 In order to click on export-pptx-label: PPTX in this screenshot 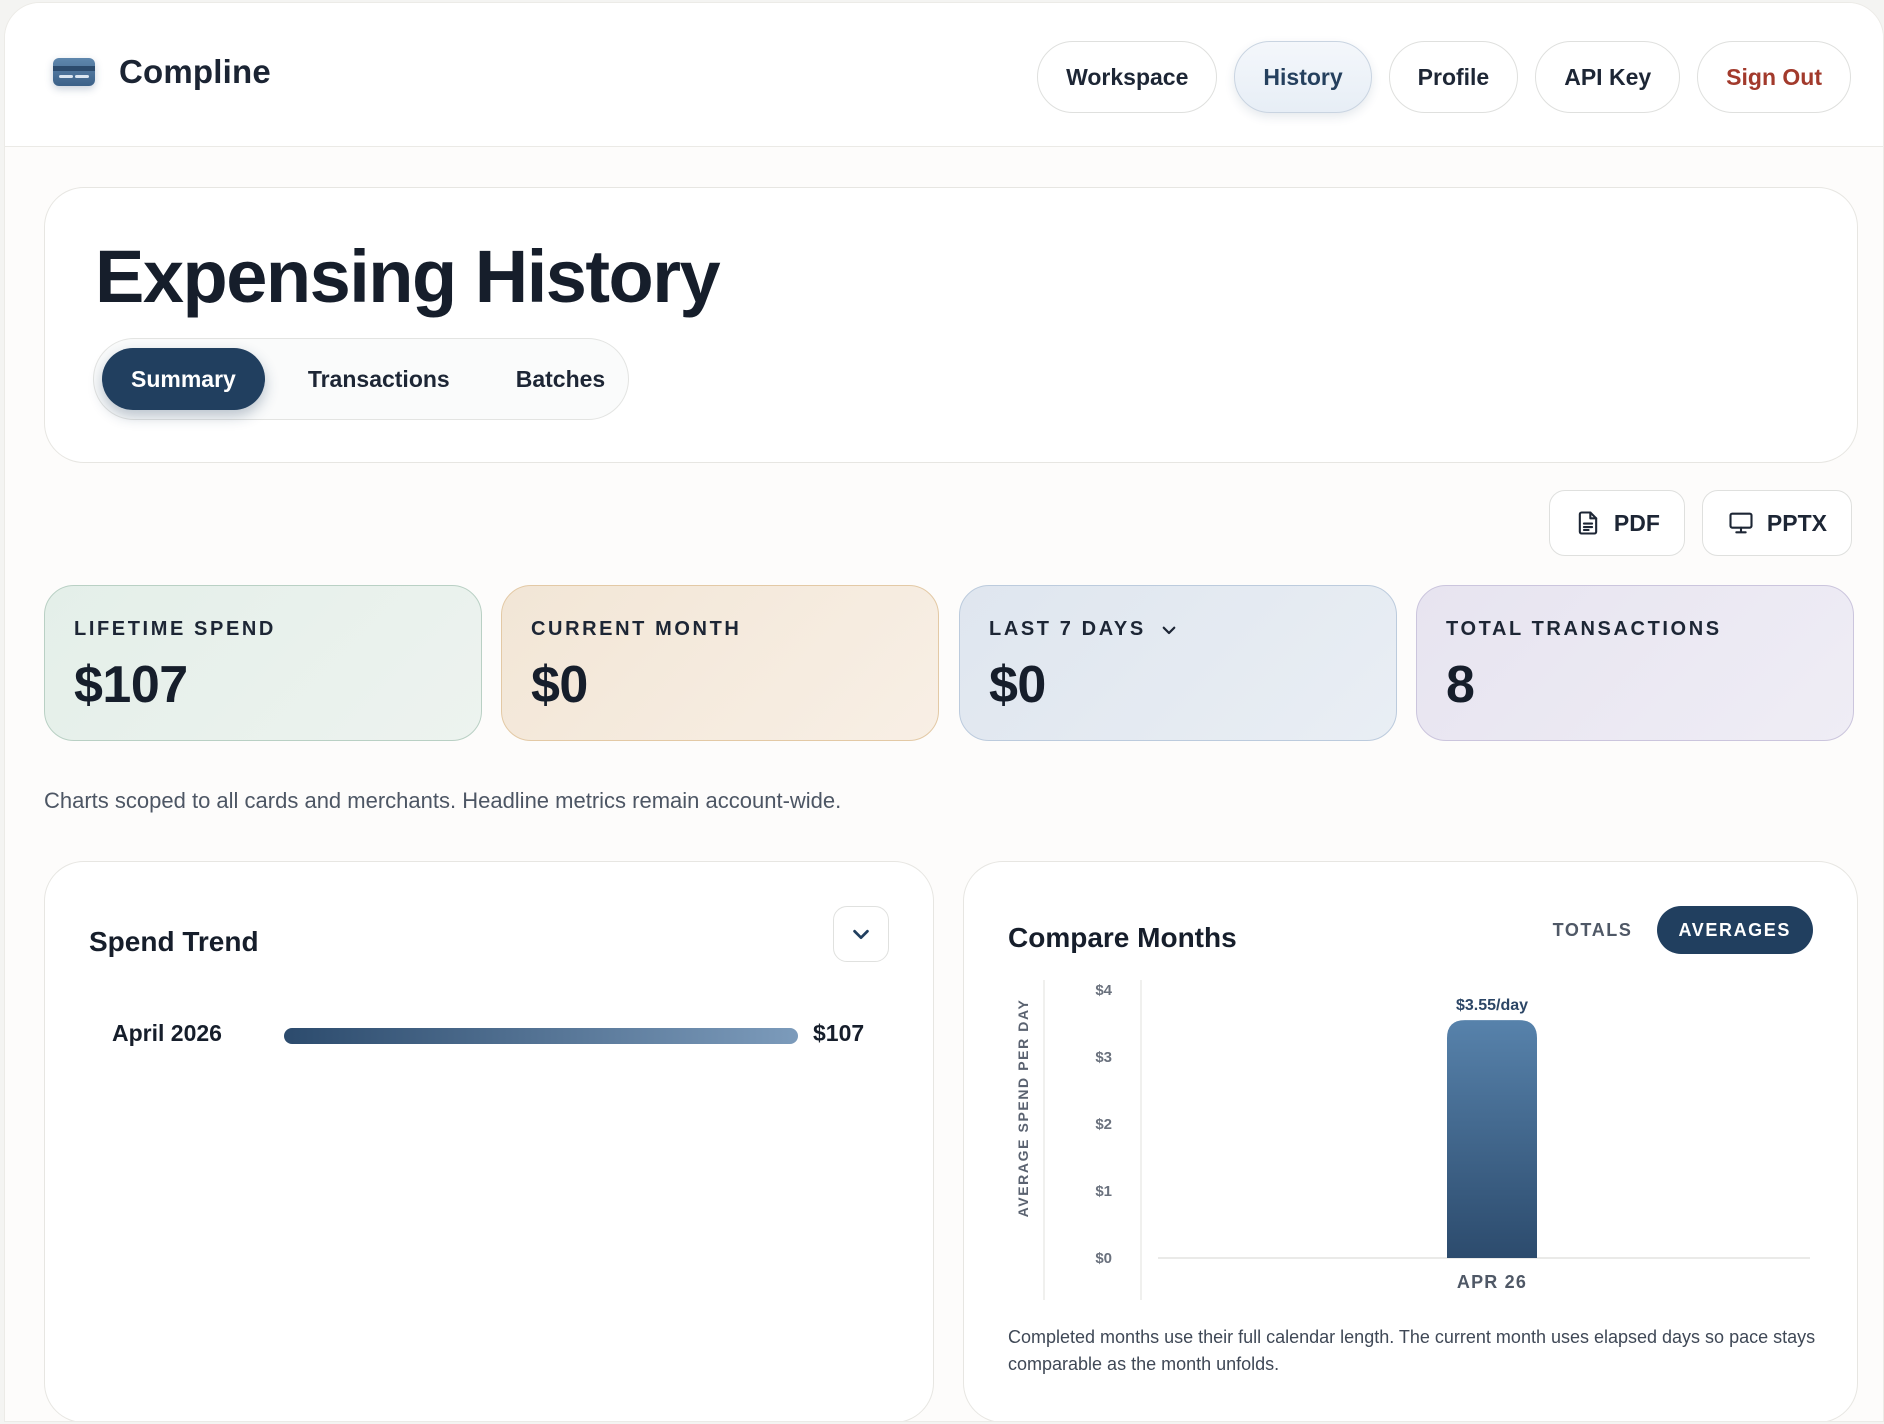, I will do `click(1796, 522)`.